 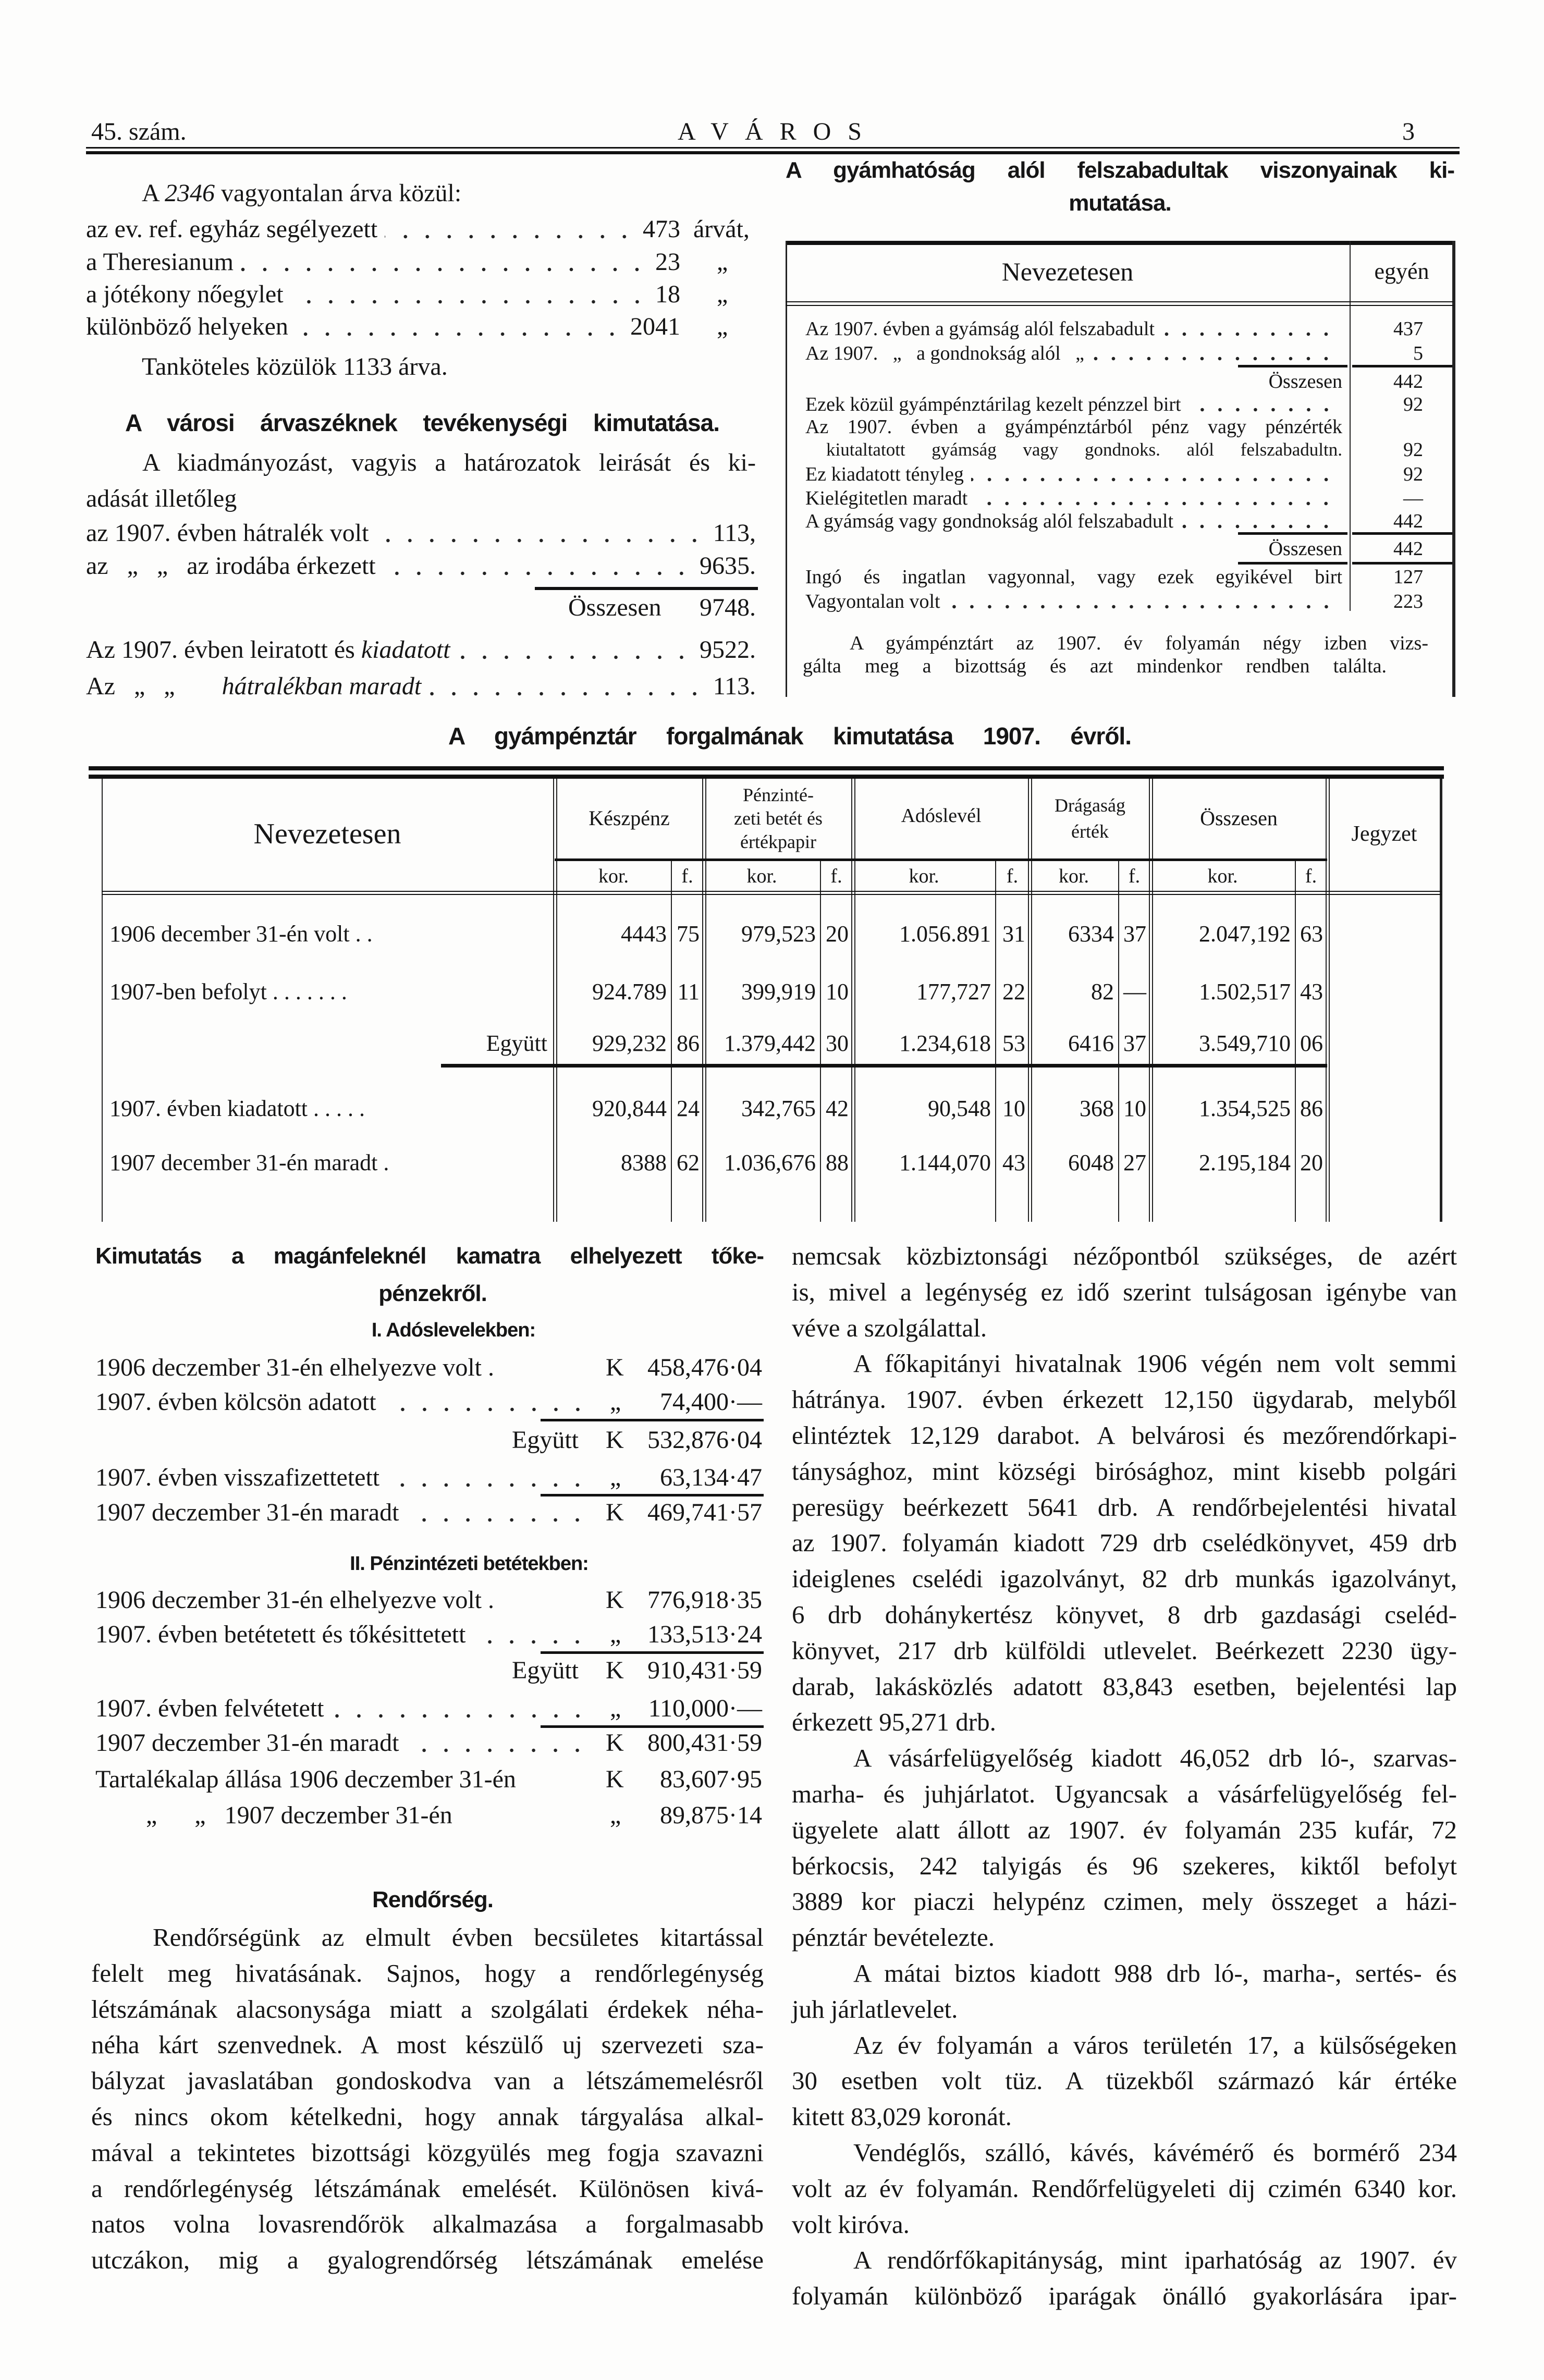 What do you see at coordinates (704, 1634) in the screenshot?
I see `row-value: 133,513·24` at bounding box center [704, 1634].